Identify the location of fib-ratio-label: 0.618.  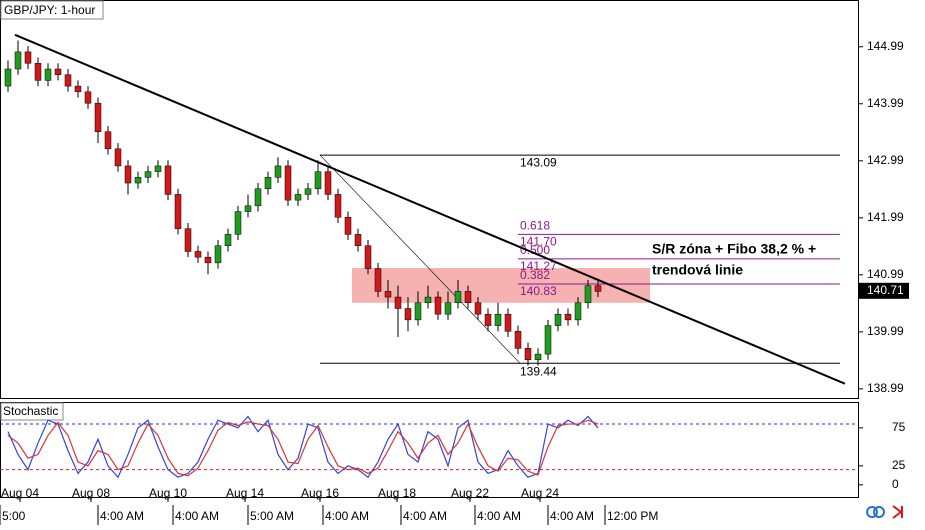
(535, 226).